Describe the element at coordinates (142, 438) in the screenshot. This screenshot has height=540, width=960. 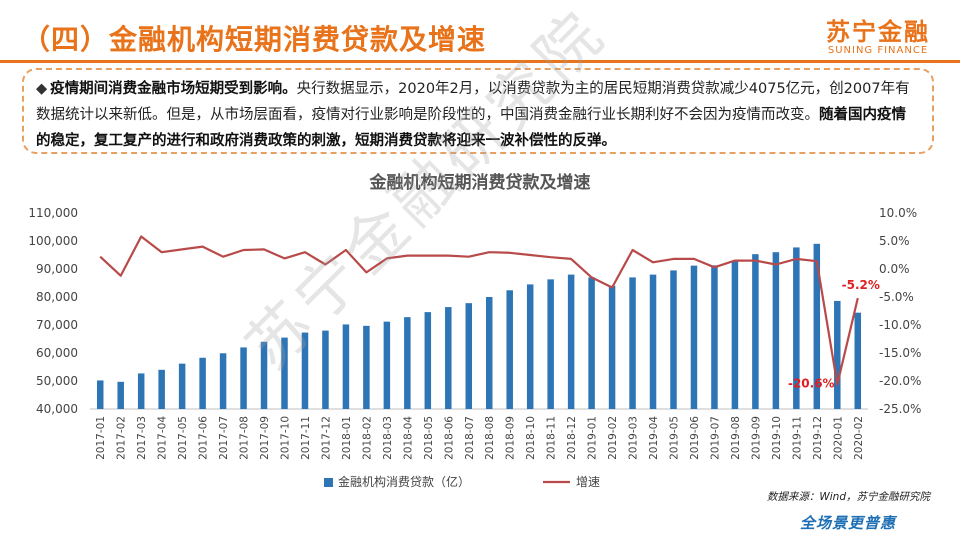
I see `x-tick-label: 2017-03` at that location.